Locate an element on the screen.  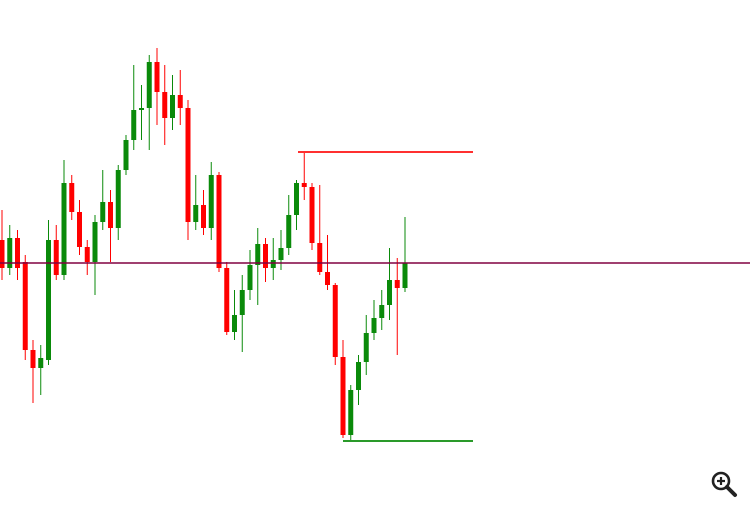
zoom-icon is located at coordinates (724, 484).